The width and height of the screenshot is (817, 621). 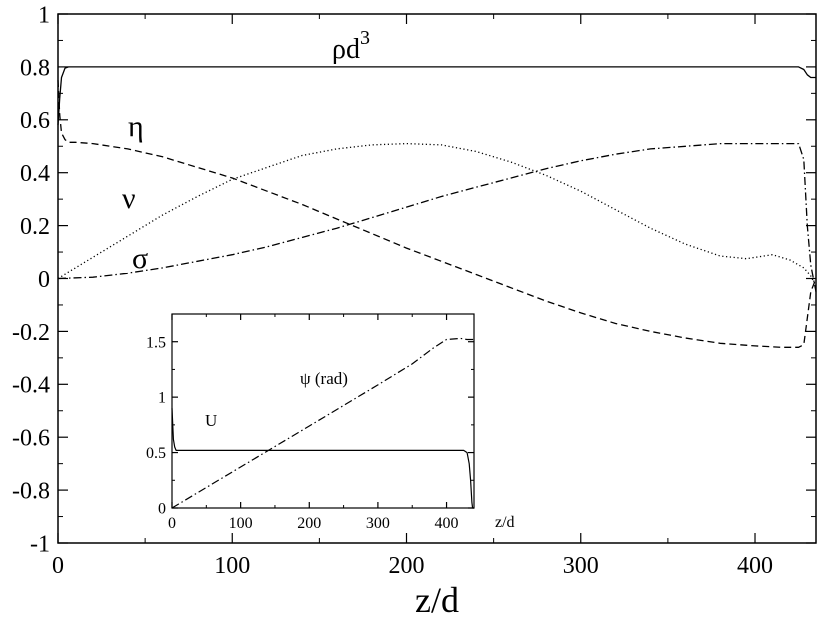 I want to click on y-tick-label: 0.6, so click(x=35, y=121).